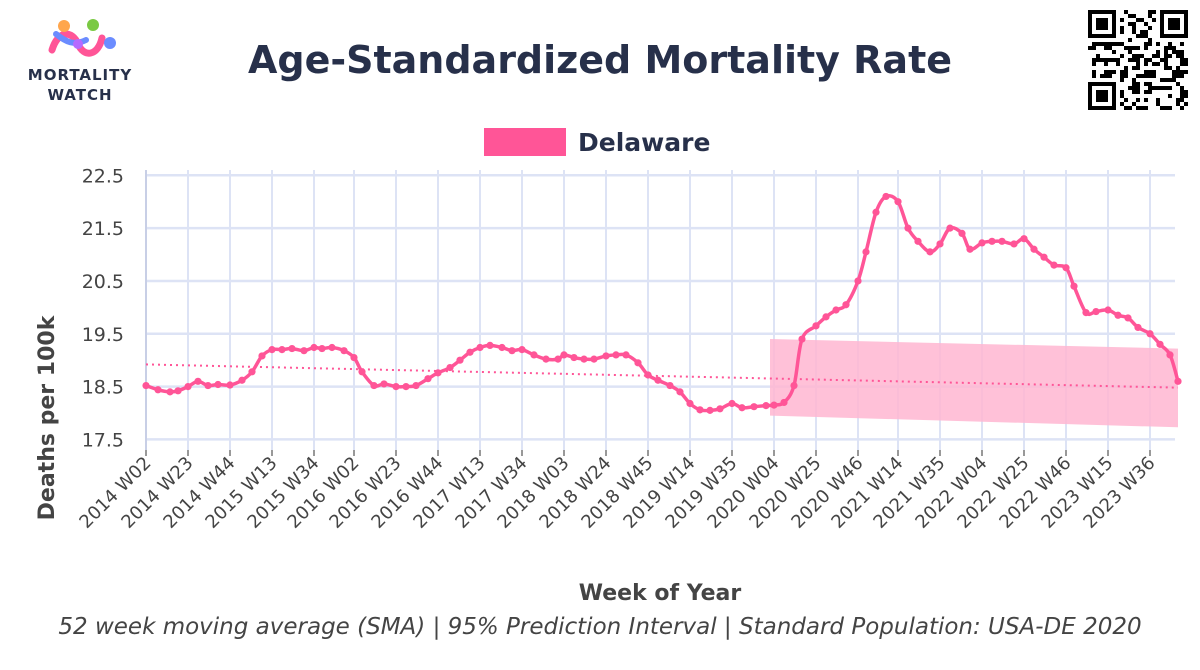 This screenshot has height=670, width=1200. Describe the element at coordinates (1139, 60) in the screenshot. I see `qr-code-icon` at that location.